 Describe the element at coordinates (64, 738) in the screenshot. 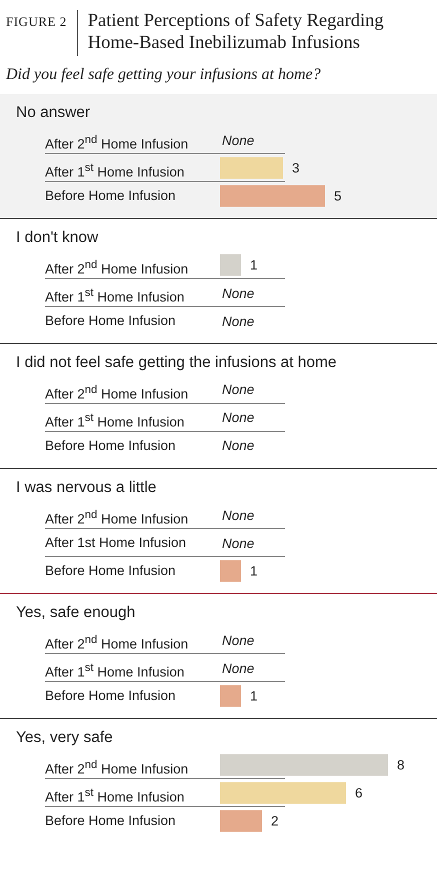

I see `text: Yes, very safe` at that location.